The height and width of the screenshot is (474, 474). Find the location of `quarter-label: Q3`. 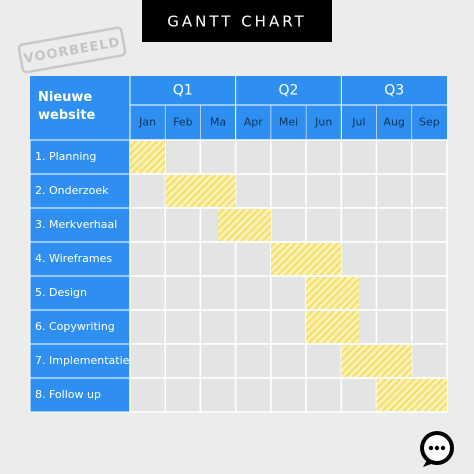

quarter-label: Q3 is located at coordinates (394, 91).